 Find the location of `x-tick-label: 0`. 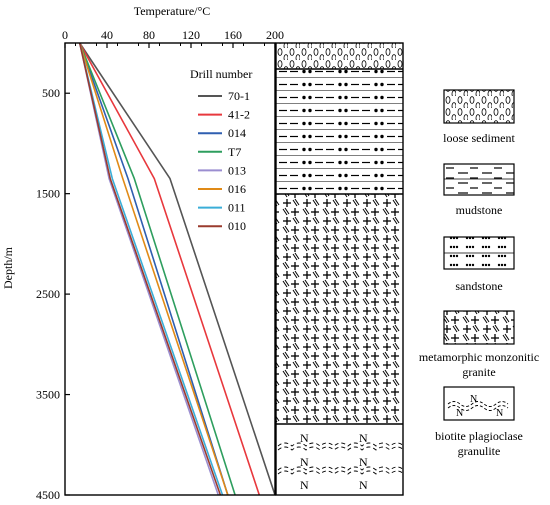

x-tick-label: 0 is located at coordinates (65, 35).